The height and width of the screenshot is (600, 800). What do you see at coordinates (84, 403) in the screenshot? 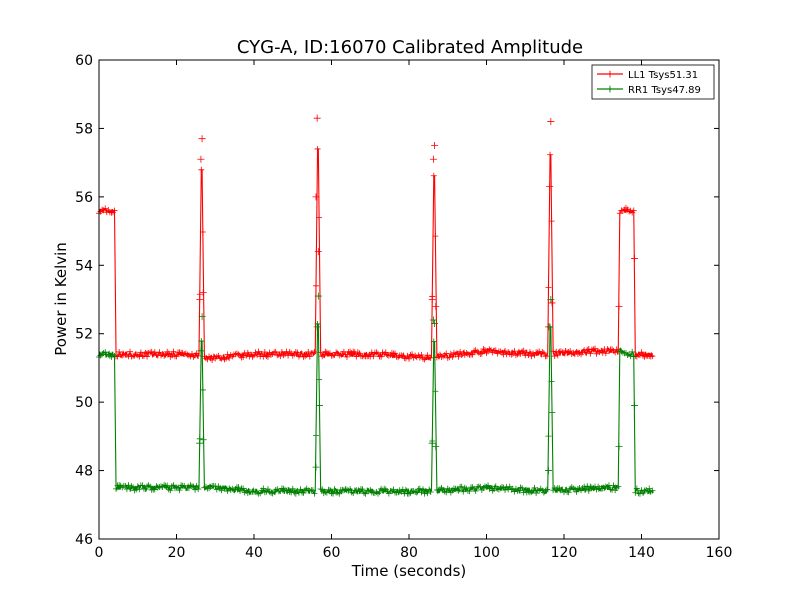
I see `y-tick-label: 50` at bounding box center [84, 403].